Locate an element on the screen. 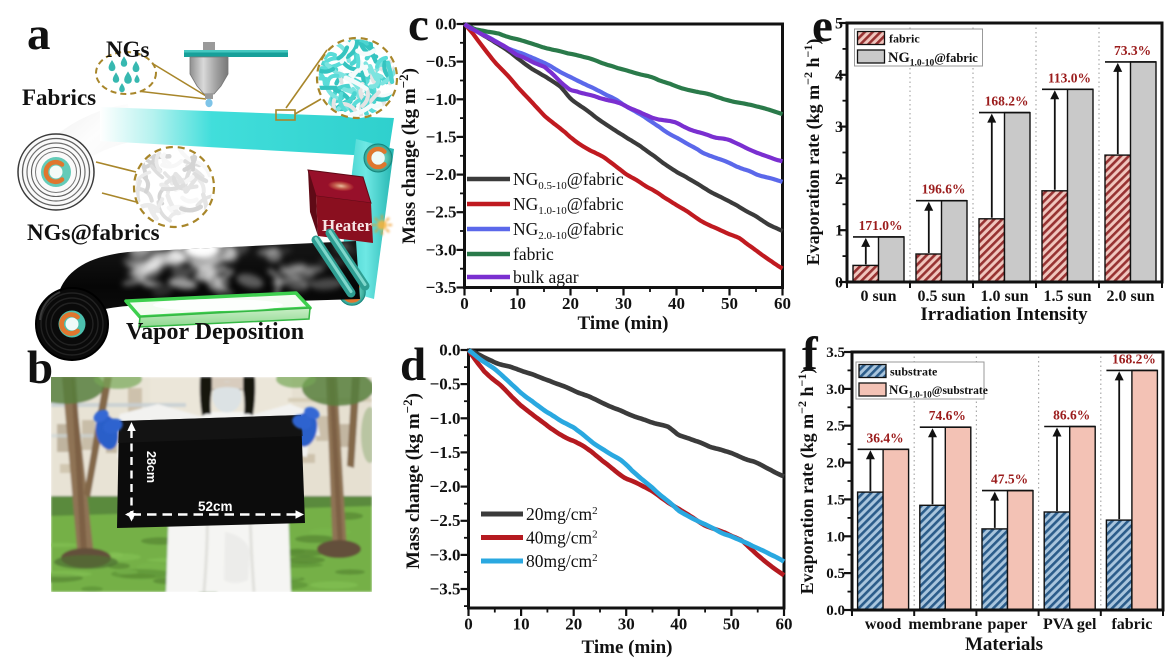  svg-text: c is located at coordinates (418, 25).